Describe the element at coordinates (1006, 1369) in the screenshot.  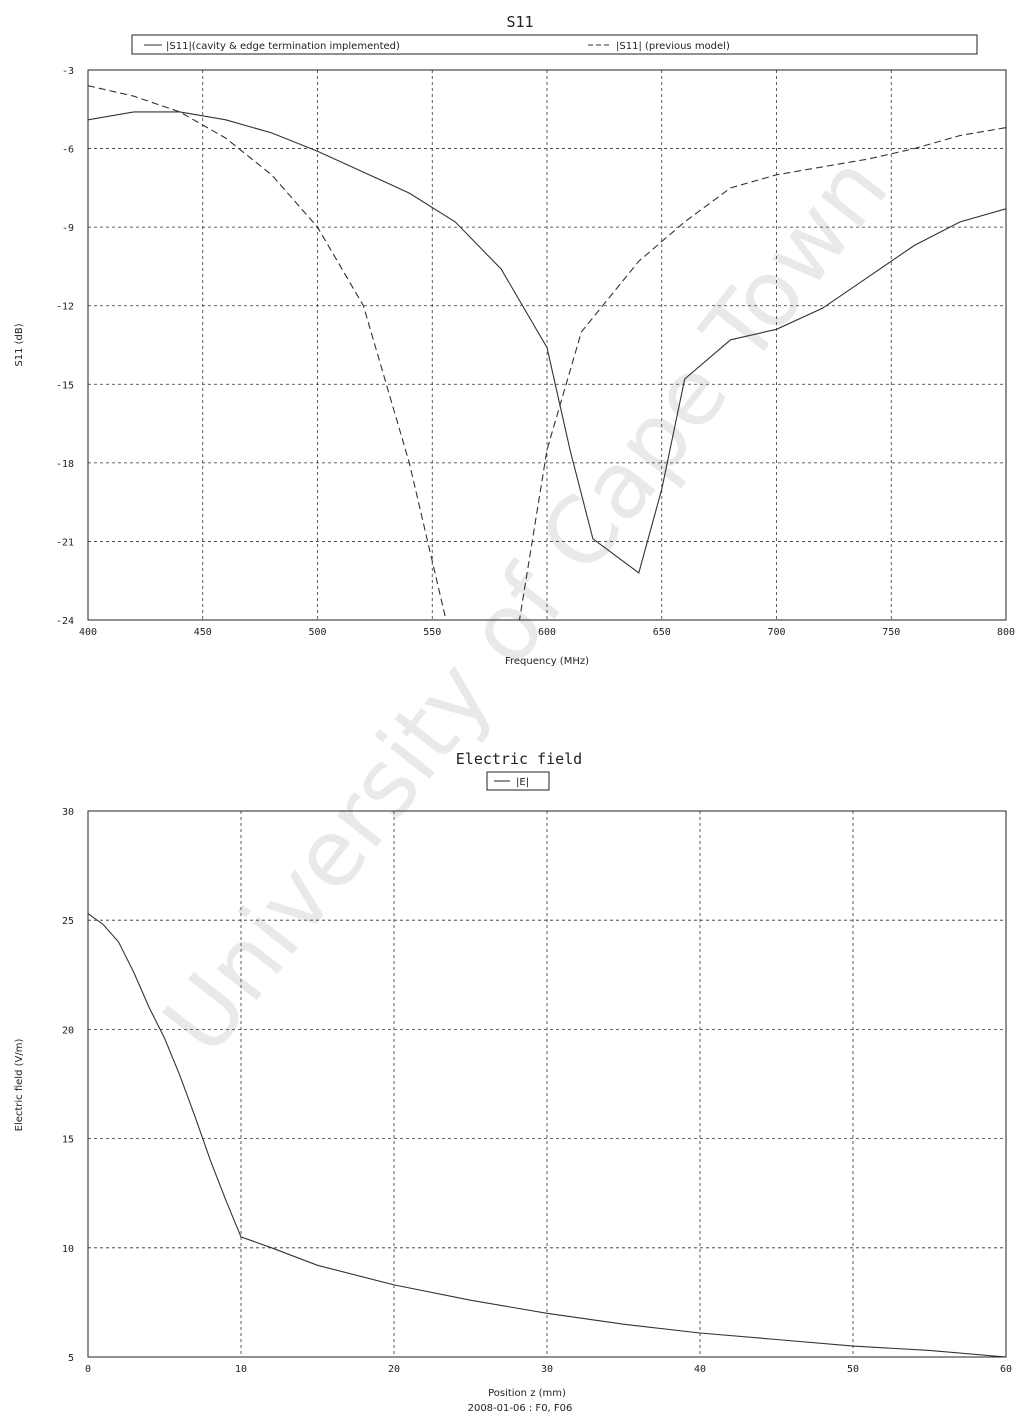
I see `c2-x-tick-label: 60` at that location.